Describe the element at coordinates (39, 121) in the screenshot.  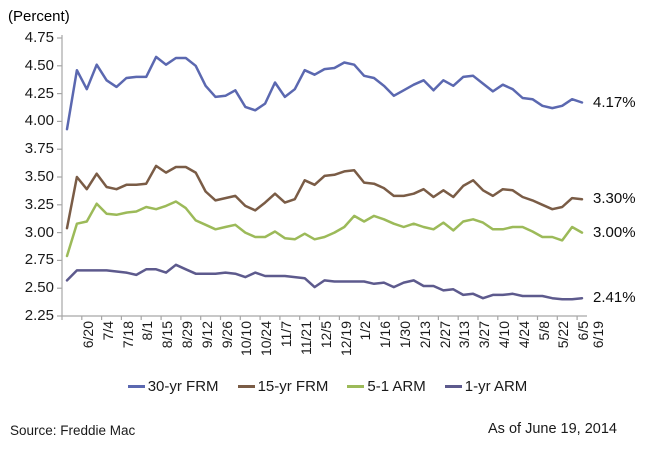
I see `y-axis-tick-label: 4.00` at that location.